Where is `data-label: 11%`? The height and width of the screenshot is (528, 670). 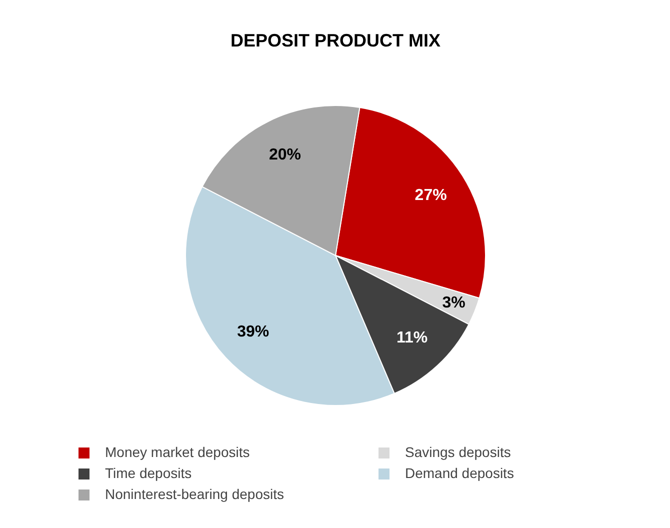 data-label: 11% is located at coordinates (412, 337).